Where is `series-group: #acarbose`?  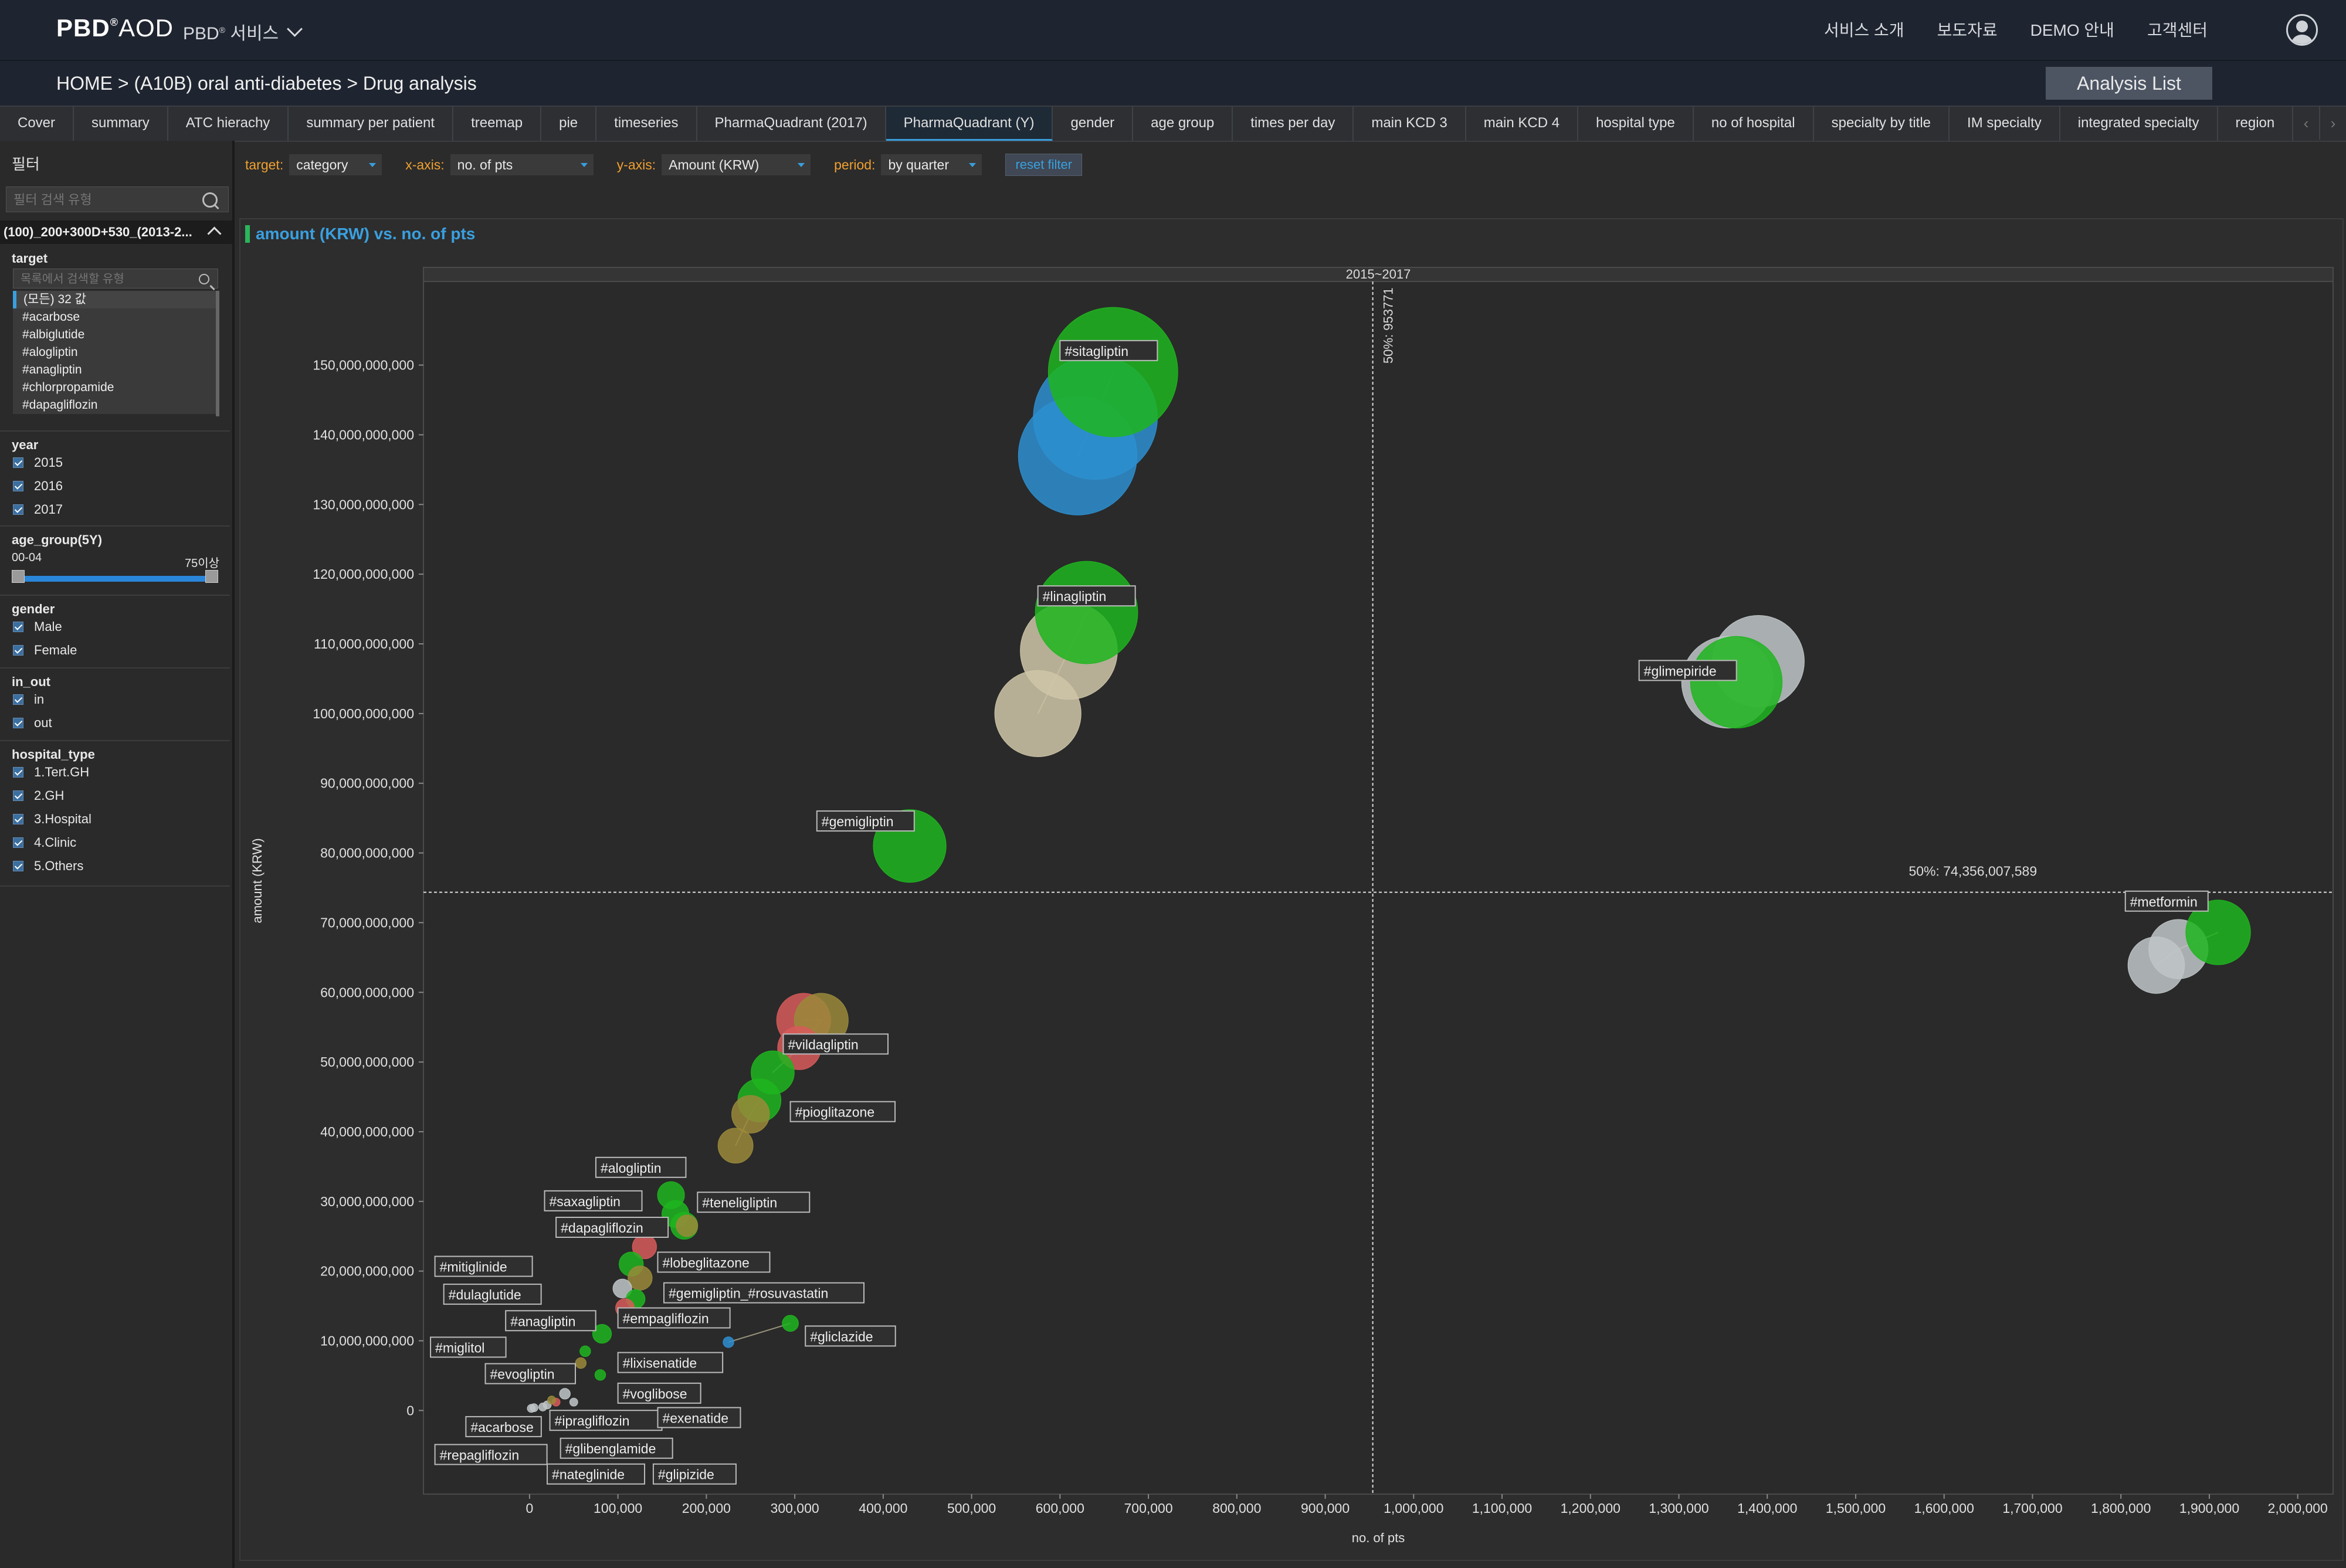 series-group: #acarbose is located at coordinates (503, 1420).